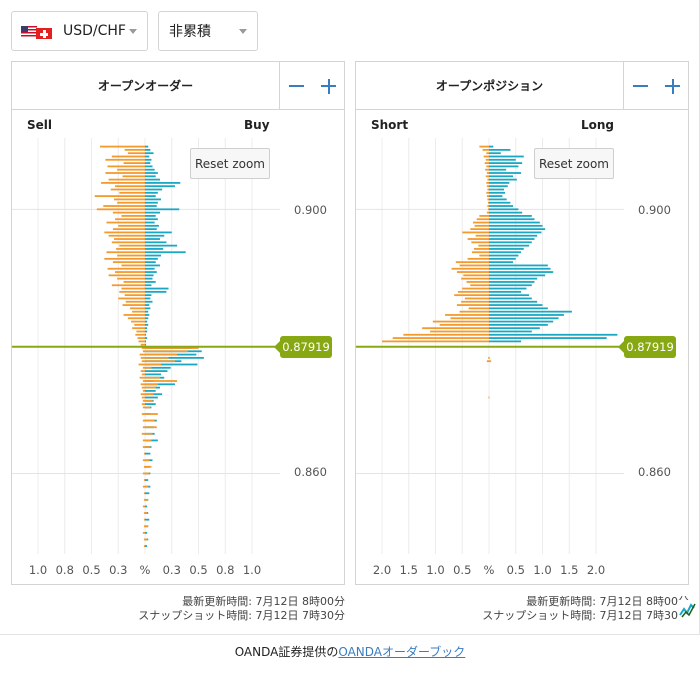  What do you see at coordinates (145, 570) in the screenshot?
I see `x-tick-label: %` at bounding box center [145, 570].